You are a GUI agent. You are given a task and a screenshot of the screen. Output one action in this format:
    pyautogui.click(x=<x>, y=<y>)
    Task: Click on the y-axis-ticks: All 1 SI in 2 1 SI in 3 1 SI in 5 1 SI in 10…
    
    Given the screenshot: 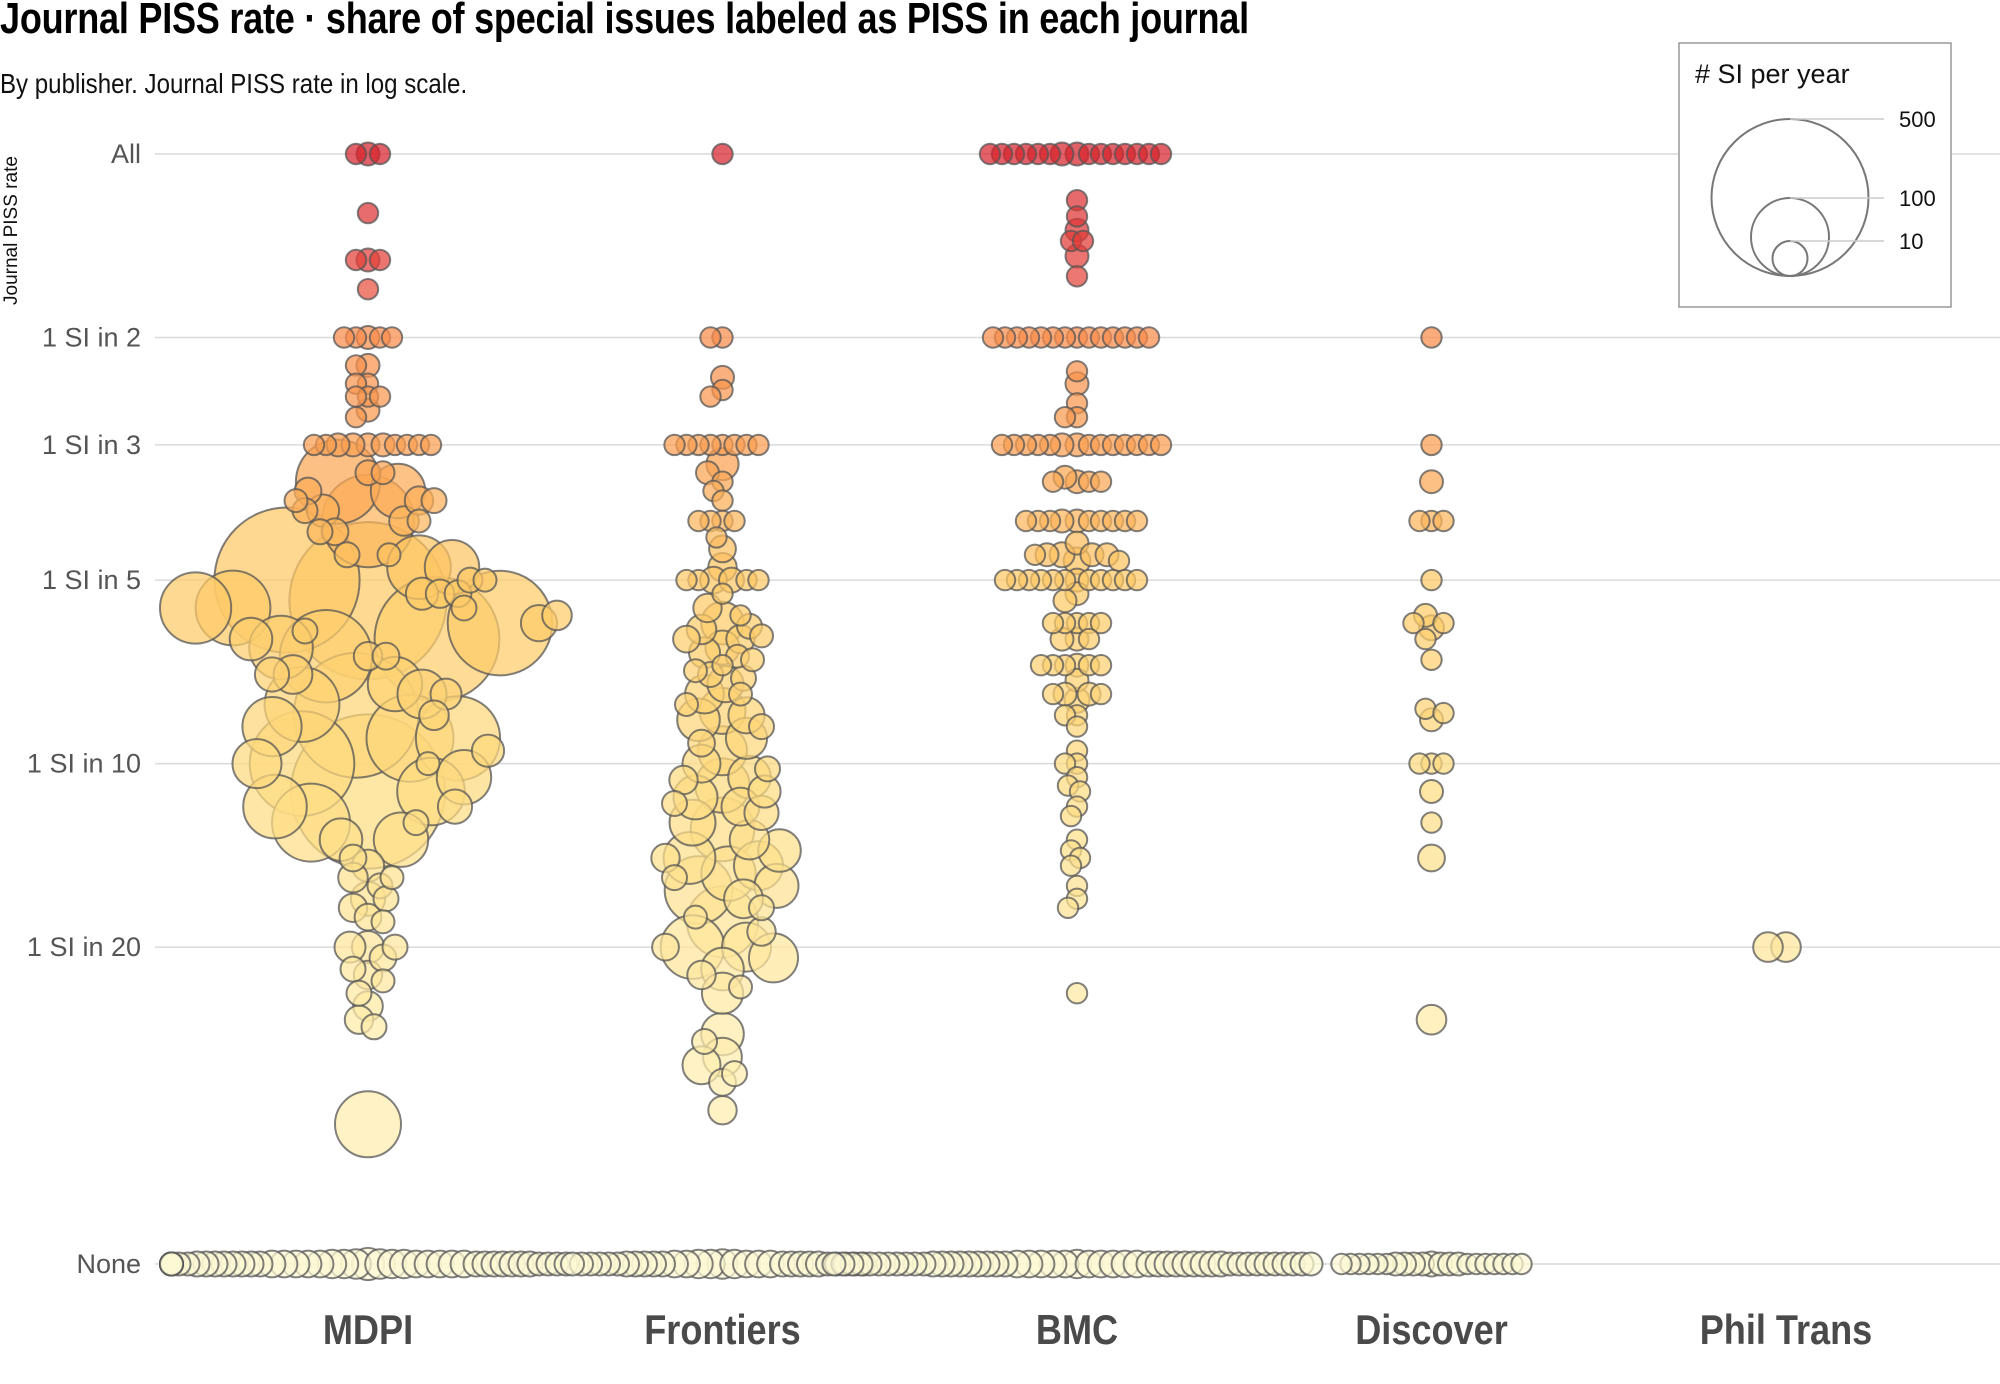 What is the action you would take?
    pyautogui.click(x=84, y=709)
    